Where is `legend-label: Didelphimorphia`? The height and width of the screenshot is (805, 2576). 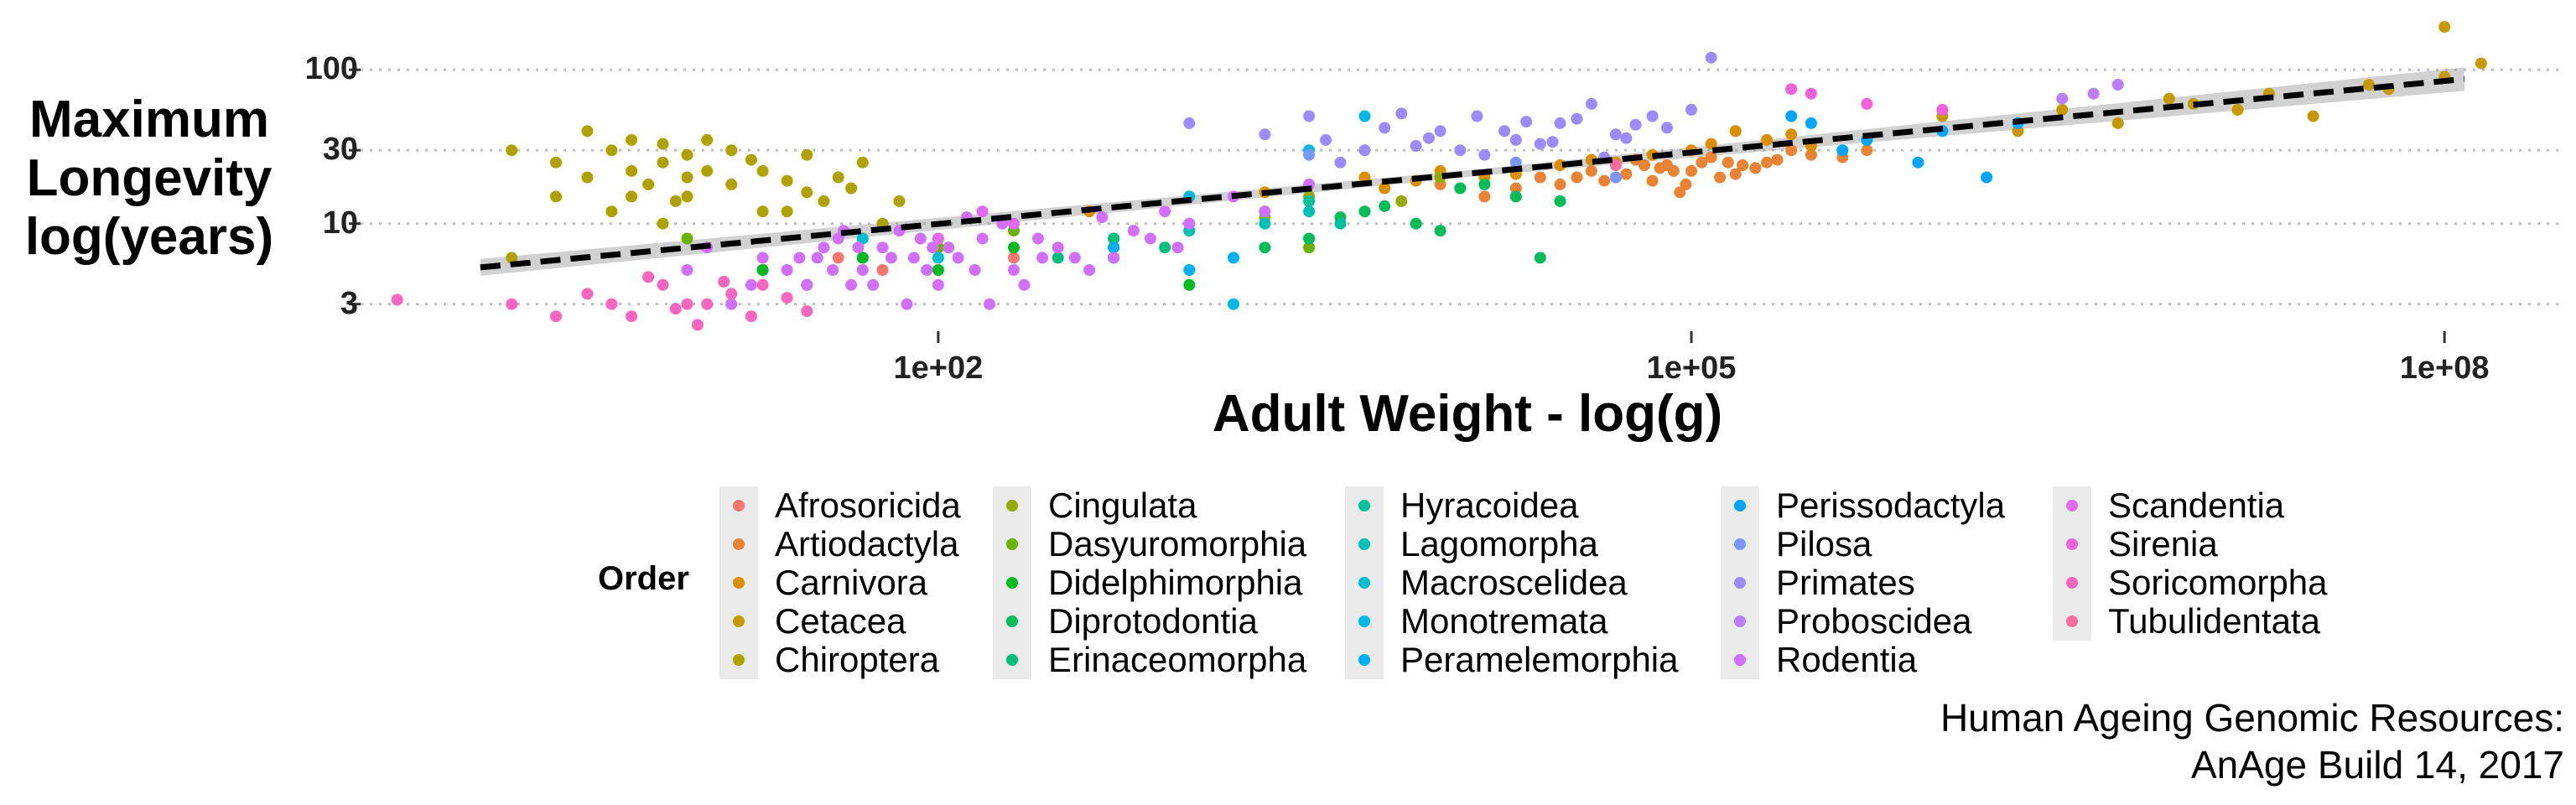
legend-label: Didelphimorphia is located at coordinates (1175, 582).